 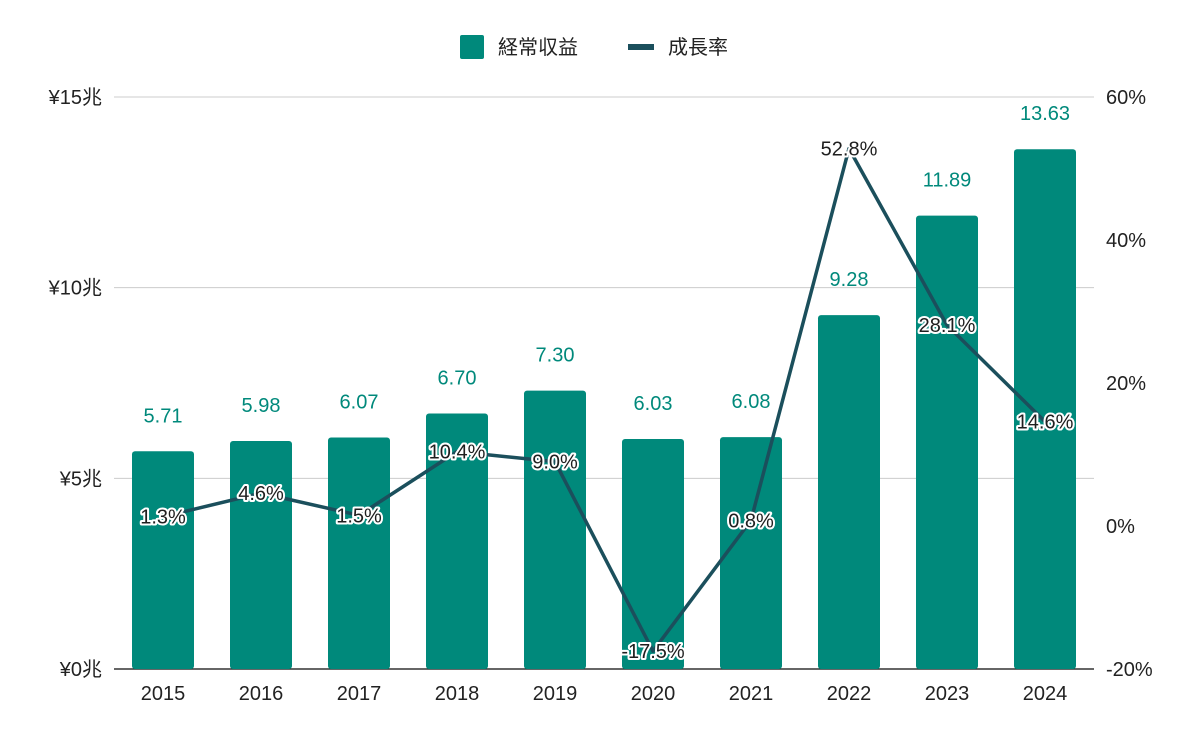 What do you see at coordinates (1126, 98) in the screenshot?
I see `right-axis-tick-label: 60%` at bounding box center [1126, 98].